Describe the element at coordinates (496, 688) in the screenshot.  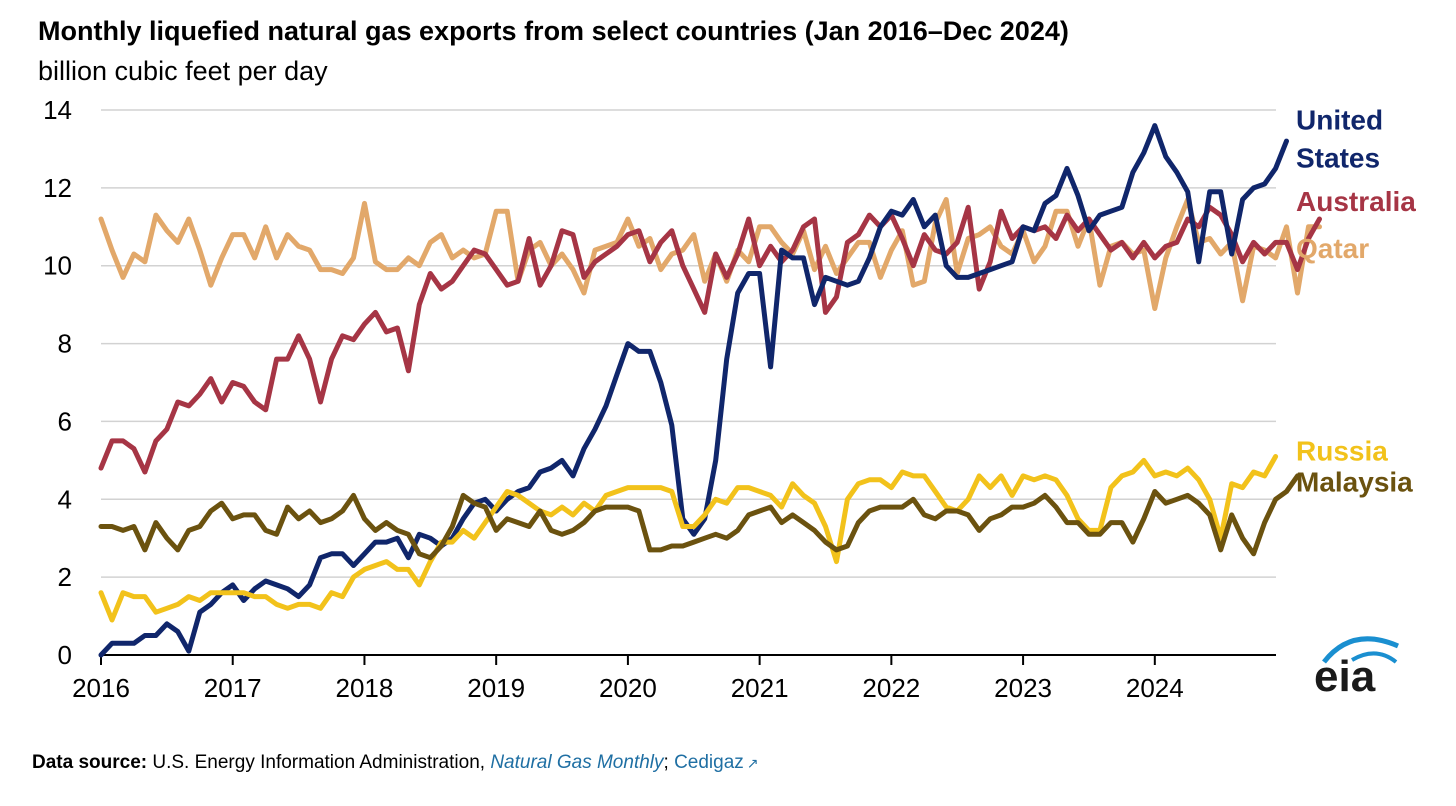
I see `x-tick-label: 2019` at that location.